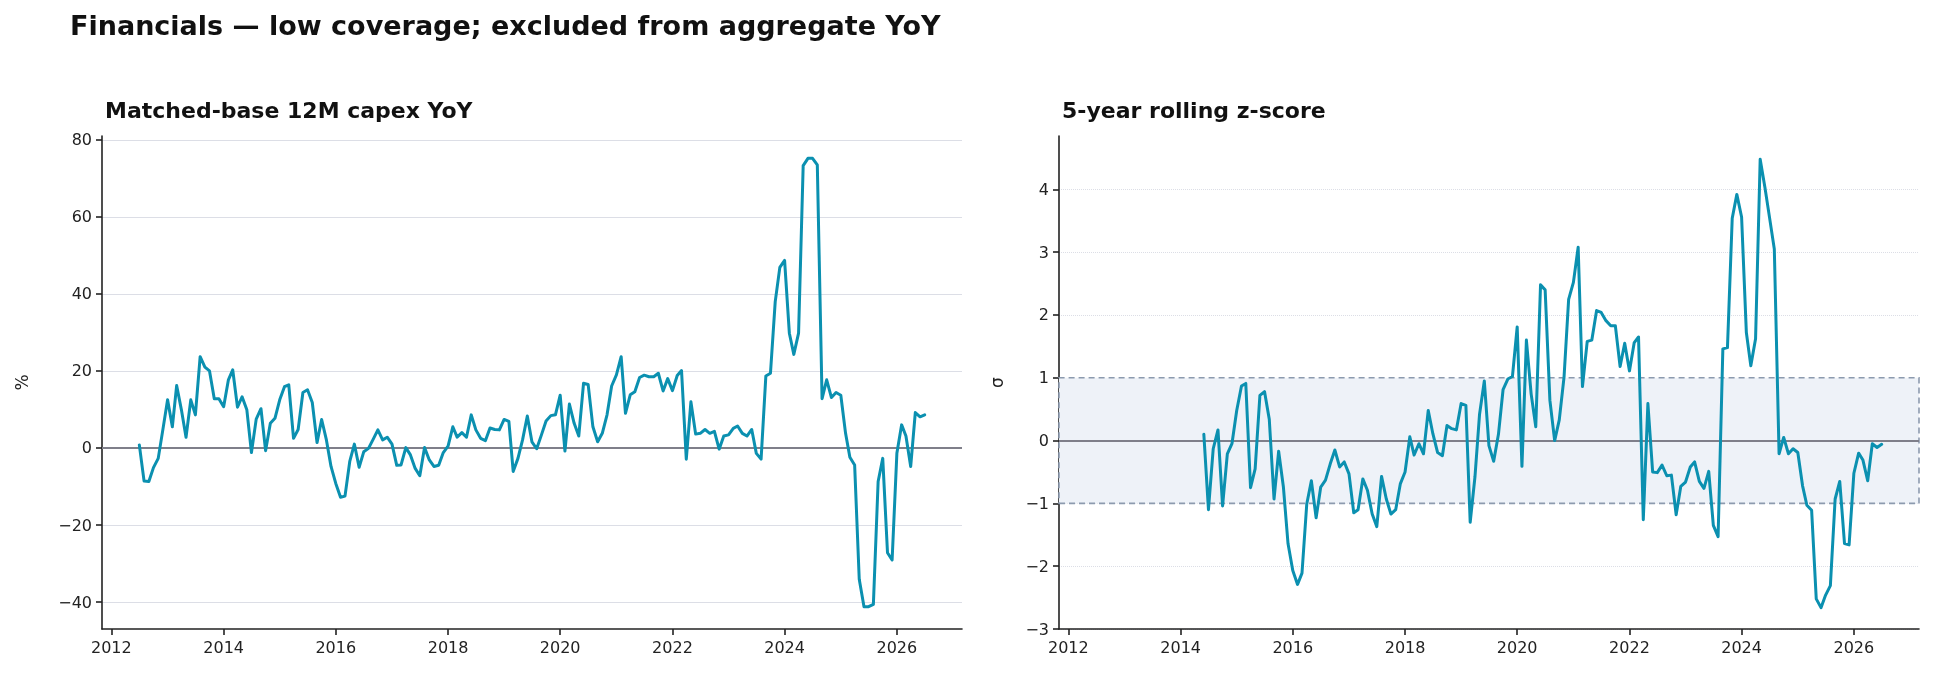 The width and height of the screenshot is (1934, 679). Describe the element at coordinates (81, 140) in the screenshot. I see `y-tick-label: 80` at that location.